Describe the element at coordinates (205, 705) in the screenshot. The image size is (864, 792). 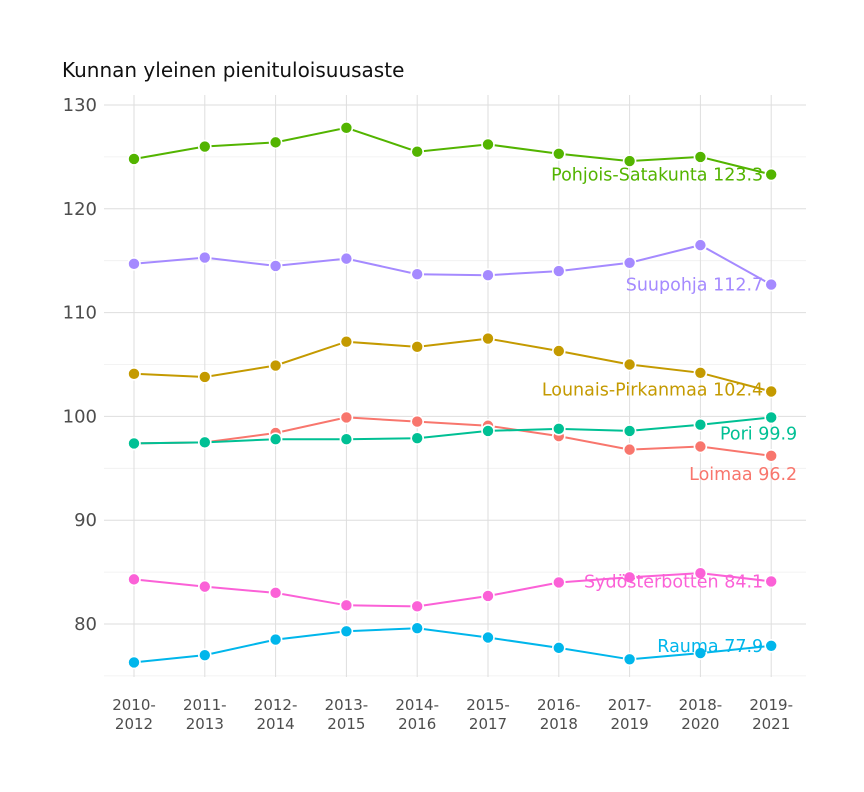
I see `x-tick-label-line: 2011-` at that location.